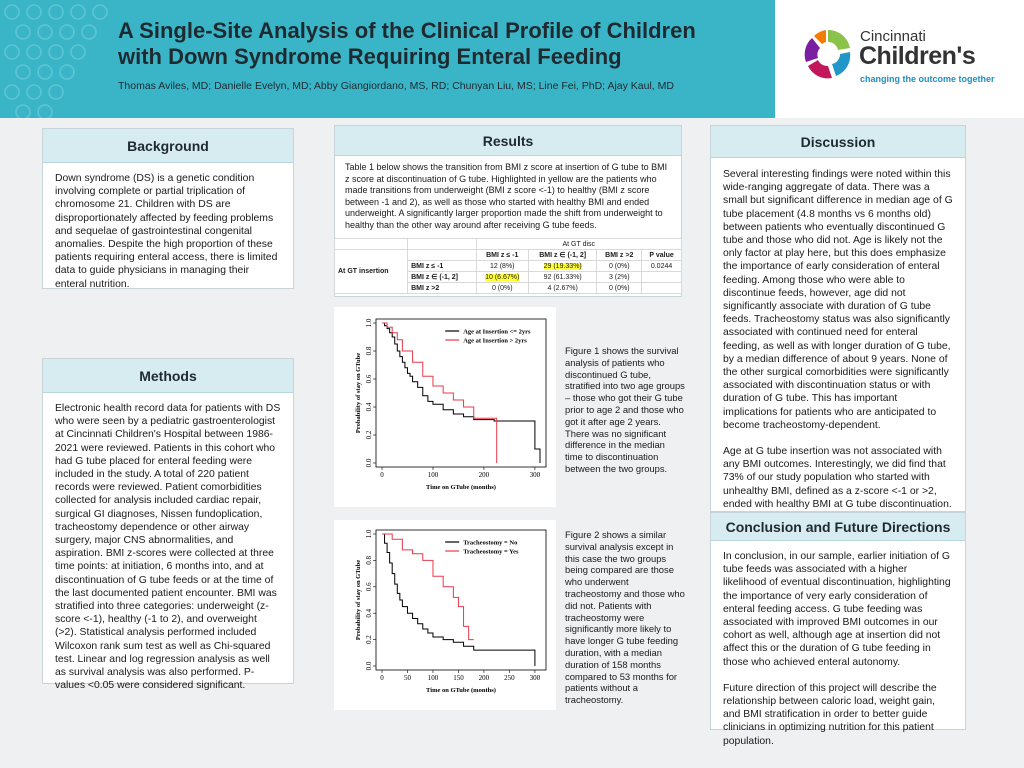 This screenshot has width=1024, height=768. I want to click on table-cell: 10 (6.67%), so click(502, 277).